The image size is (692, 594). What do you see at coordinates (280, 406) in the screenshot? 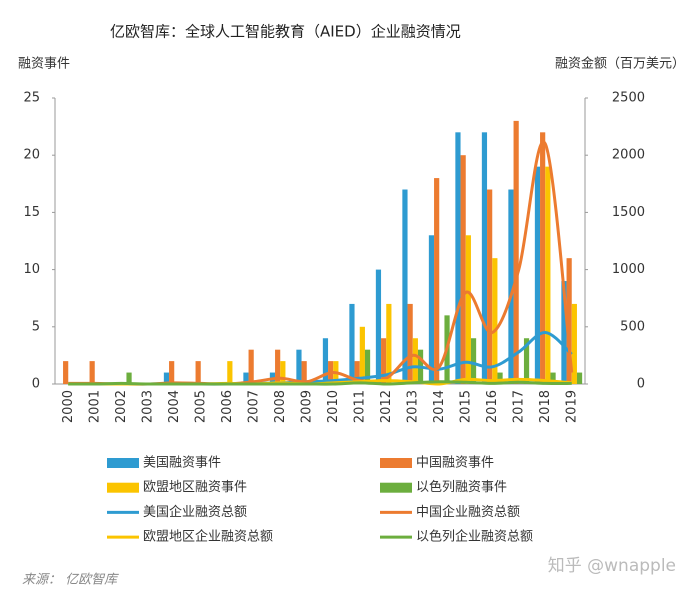
I see `x-tick-label: 2008` at bounding box center [280, 406].